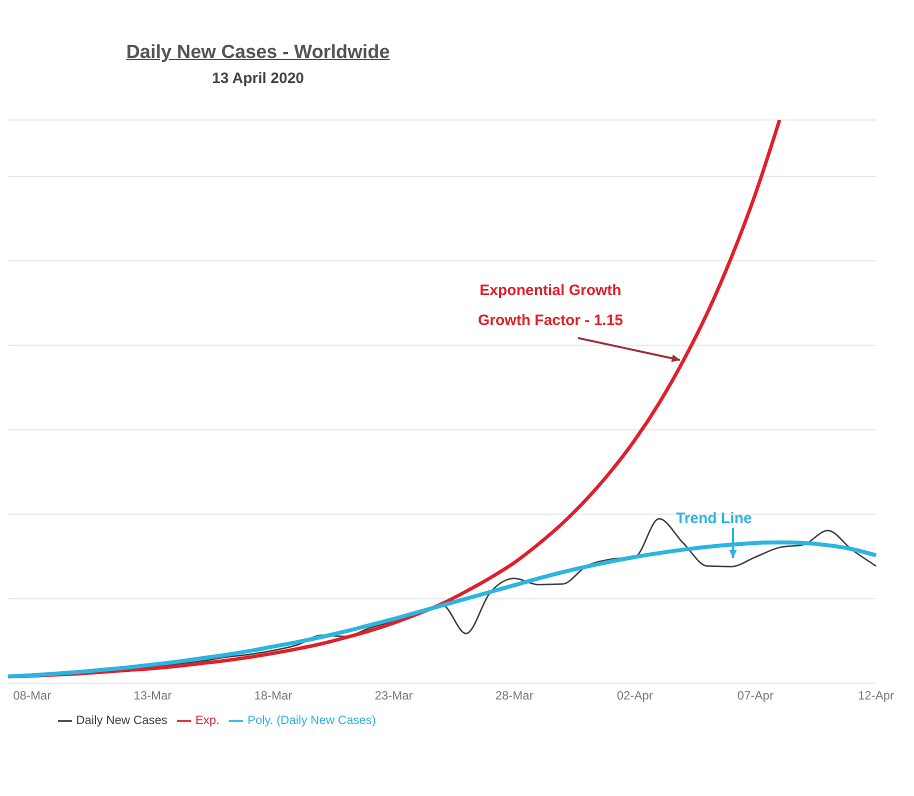  I want to click on x-tick-label: 02-Apr, so click(634, 695).